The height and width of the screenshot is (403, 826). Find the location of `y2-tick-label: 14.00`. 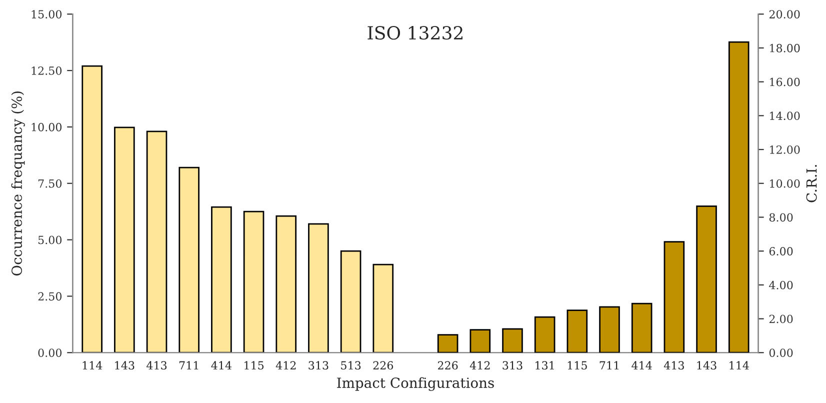

y2-tick-label: 14.00 is located at coordinates (785, 116).